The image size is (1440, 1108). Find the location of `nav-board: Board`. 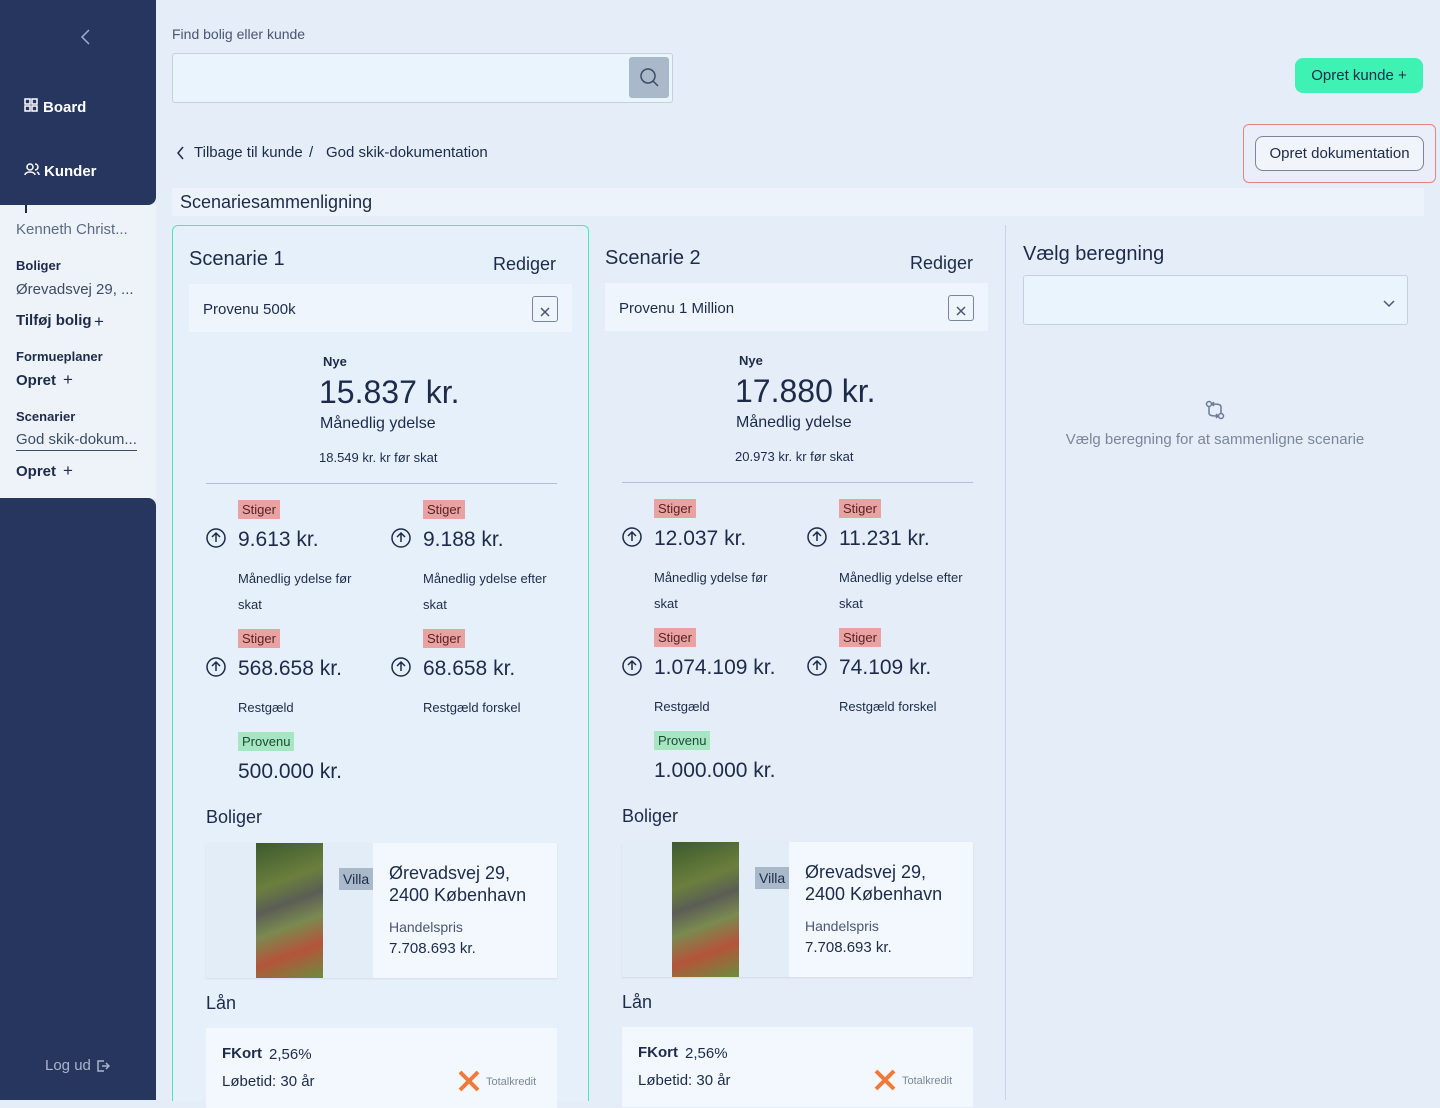

nav-board: Board is located at coordinates (55, 107).